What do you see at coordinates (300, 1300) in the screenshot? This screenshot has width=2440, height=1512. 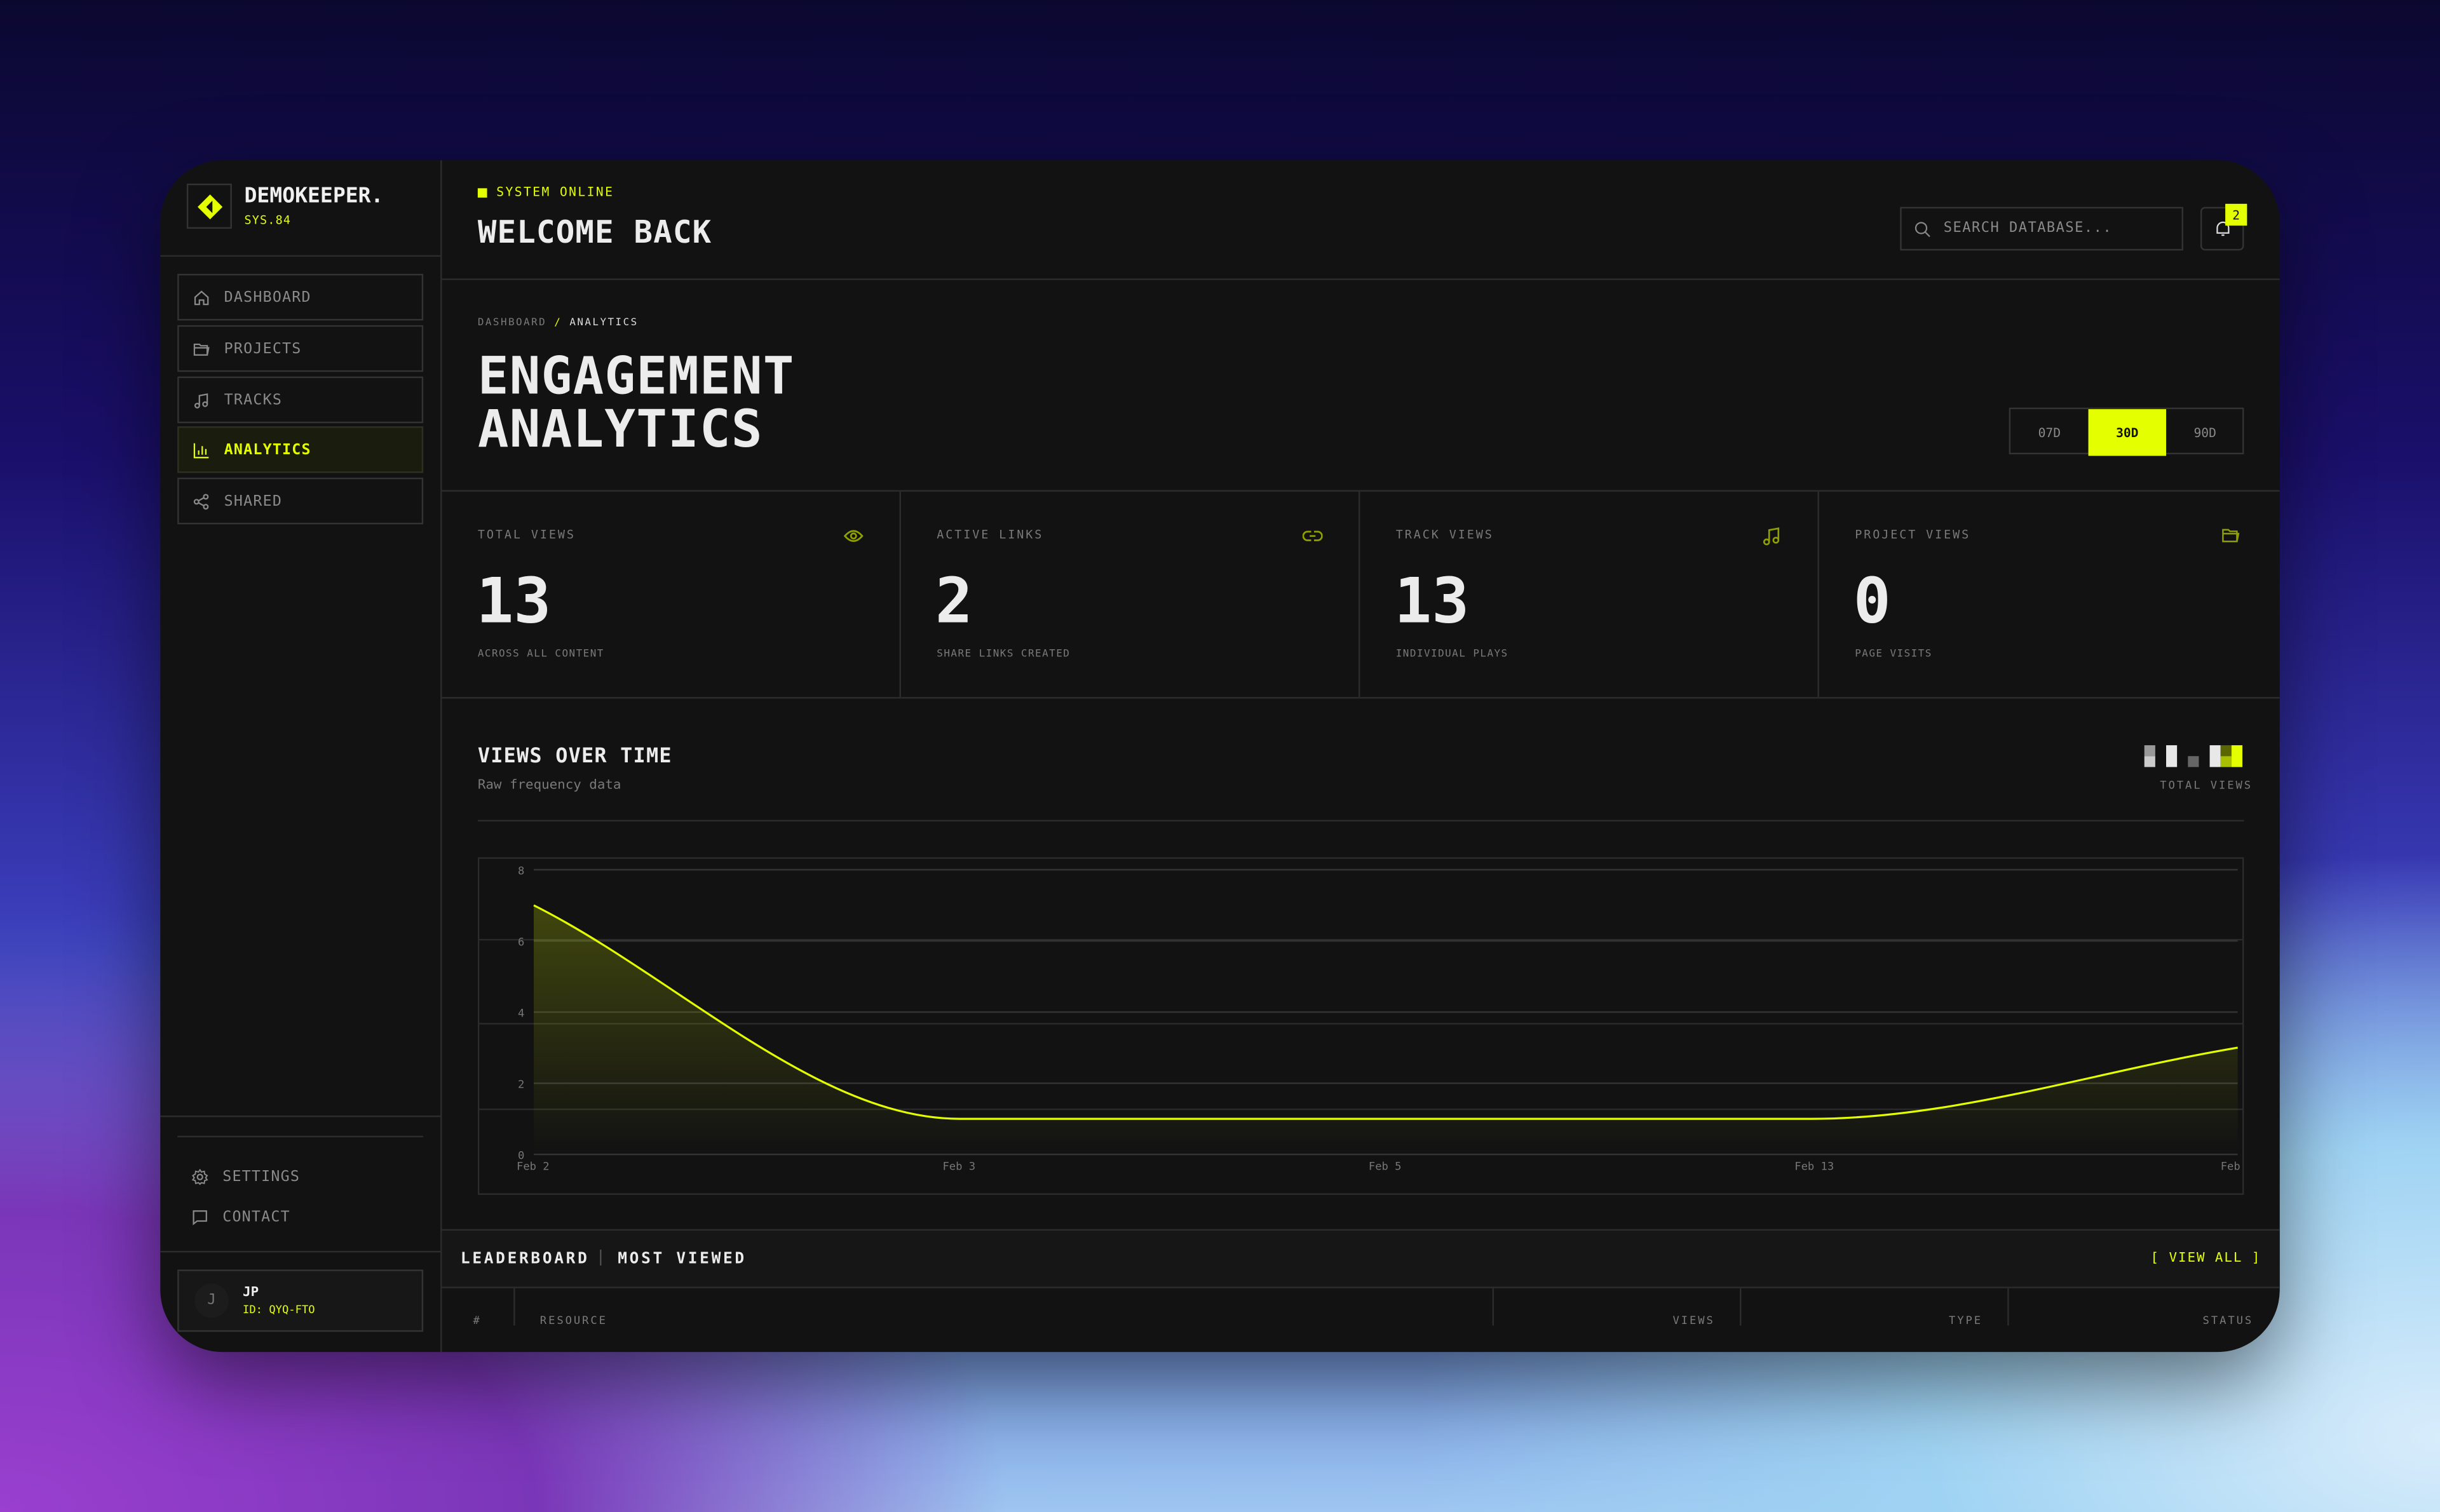 I see `user-card: J JP ID: QYQ-FTO` at bounding box center [300, 1300].